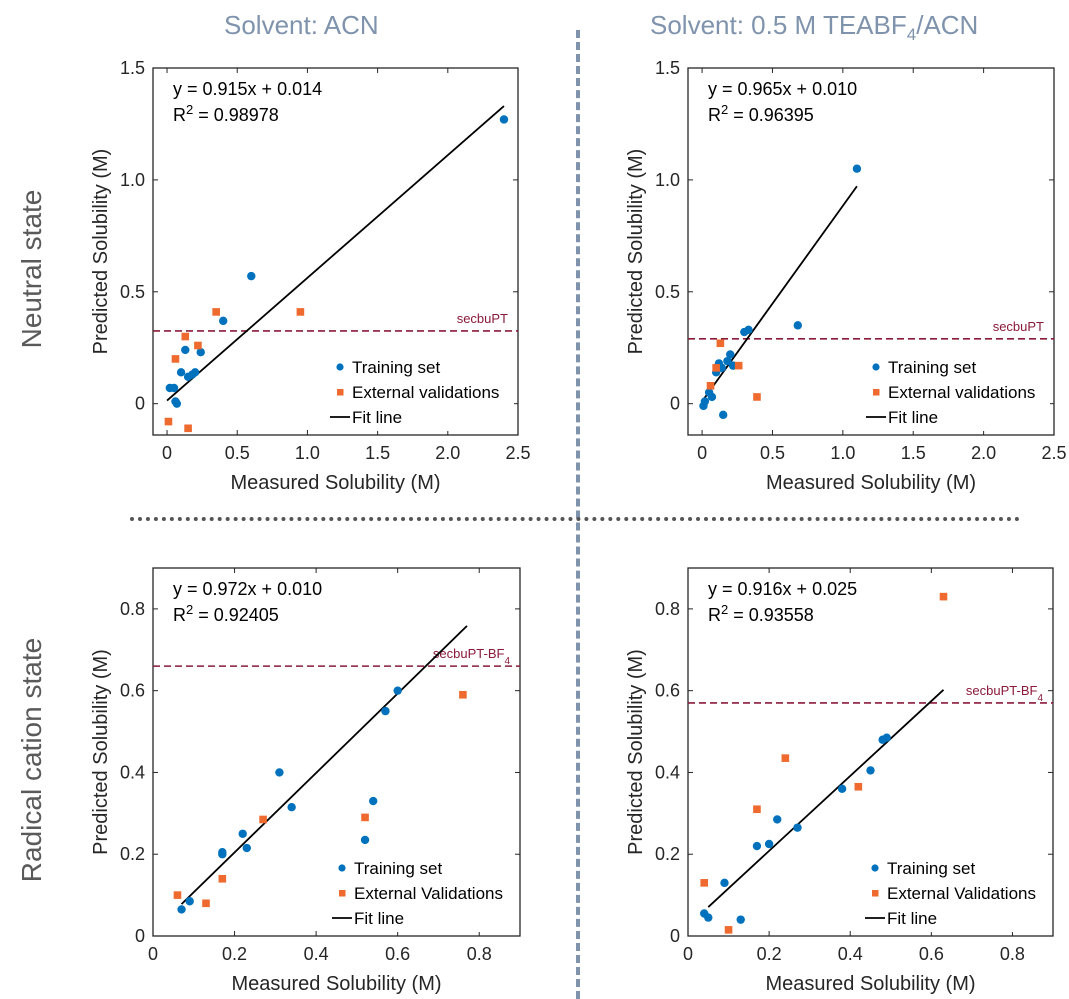 The height and width of the screenshot is (999, 1069). What do you see at coordinates (425, 392) in the screenshot?
I see `legend-external-label: External validations` at bounding box center [425, 392].